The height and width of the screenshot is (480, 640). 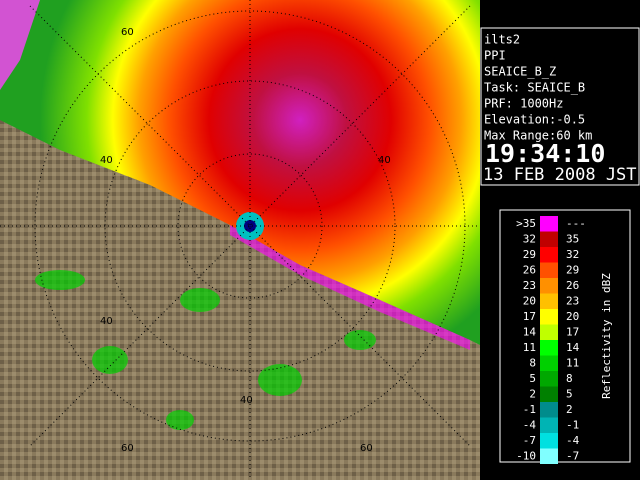 What do you see at coordinates (523, 104) in the screenshot?
I see `info-line: PRF: 1000Hz` at bounding box center [523, 104].